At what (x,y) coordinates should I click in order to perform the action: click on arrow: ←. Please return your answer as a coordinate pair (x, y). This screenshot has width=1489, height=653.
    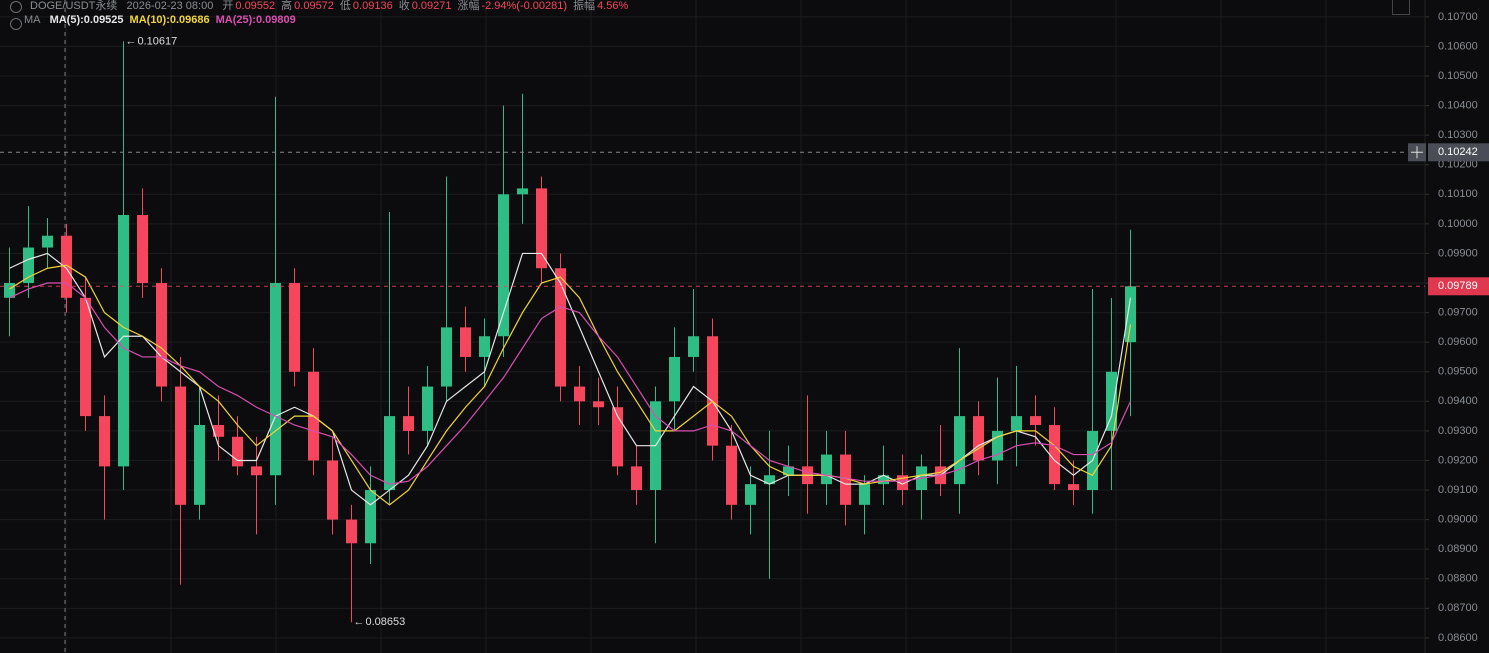
    Looking at the image, I should click on (131, 41).